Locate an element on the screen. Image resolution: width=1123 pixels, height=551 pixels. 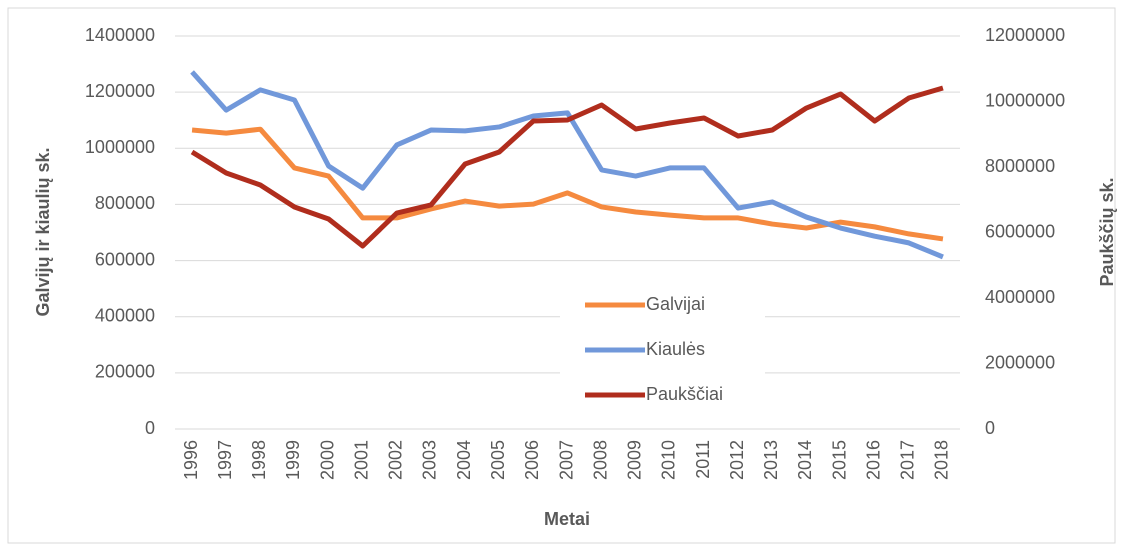
x-tick-label: 2010 is located at coordinates (669, 460).